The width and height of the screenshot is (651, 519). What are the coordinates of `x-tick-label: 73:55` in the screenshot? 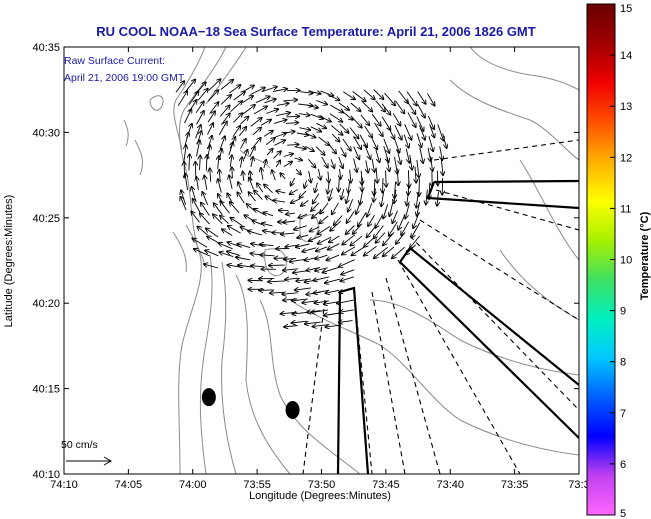 It's located at (257, 485).